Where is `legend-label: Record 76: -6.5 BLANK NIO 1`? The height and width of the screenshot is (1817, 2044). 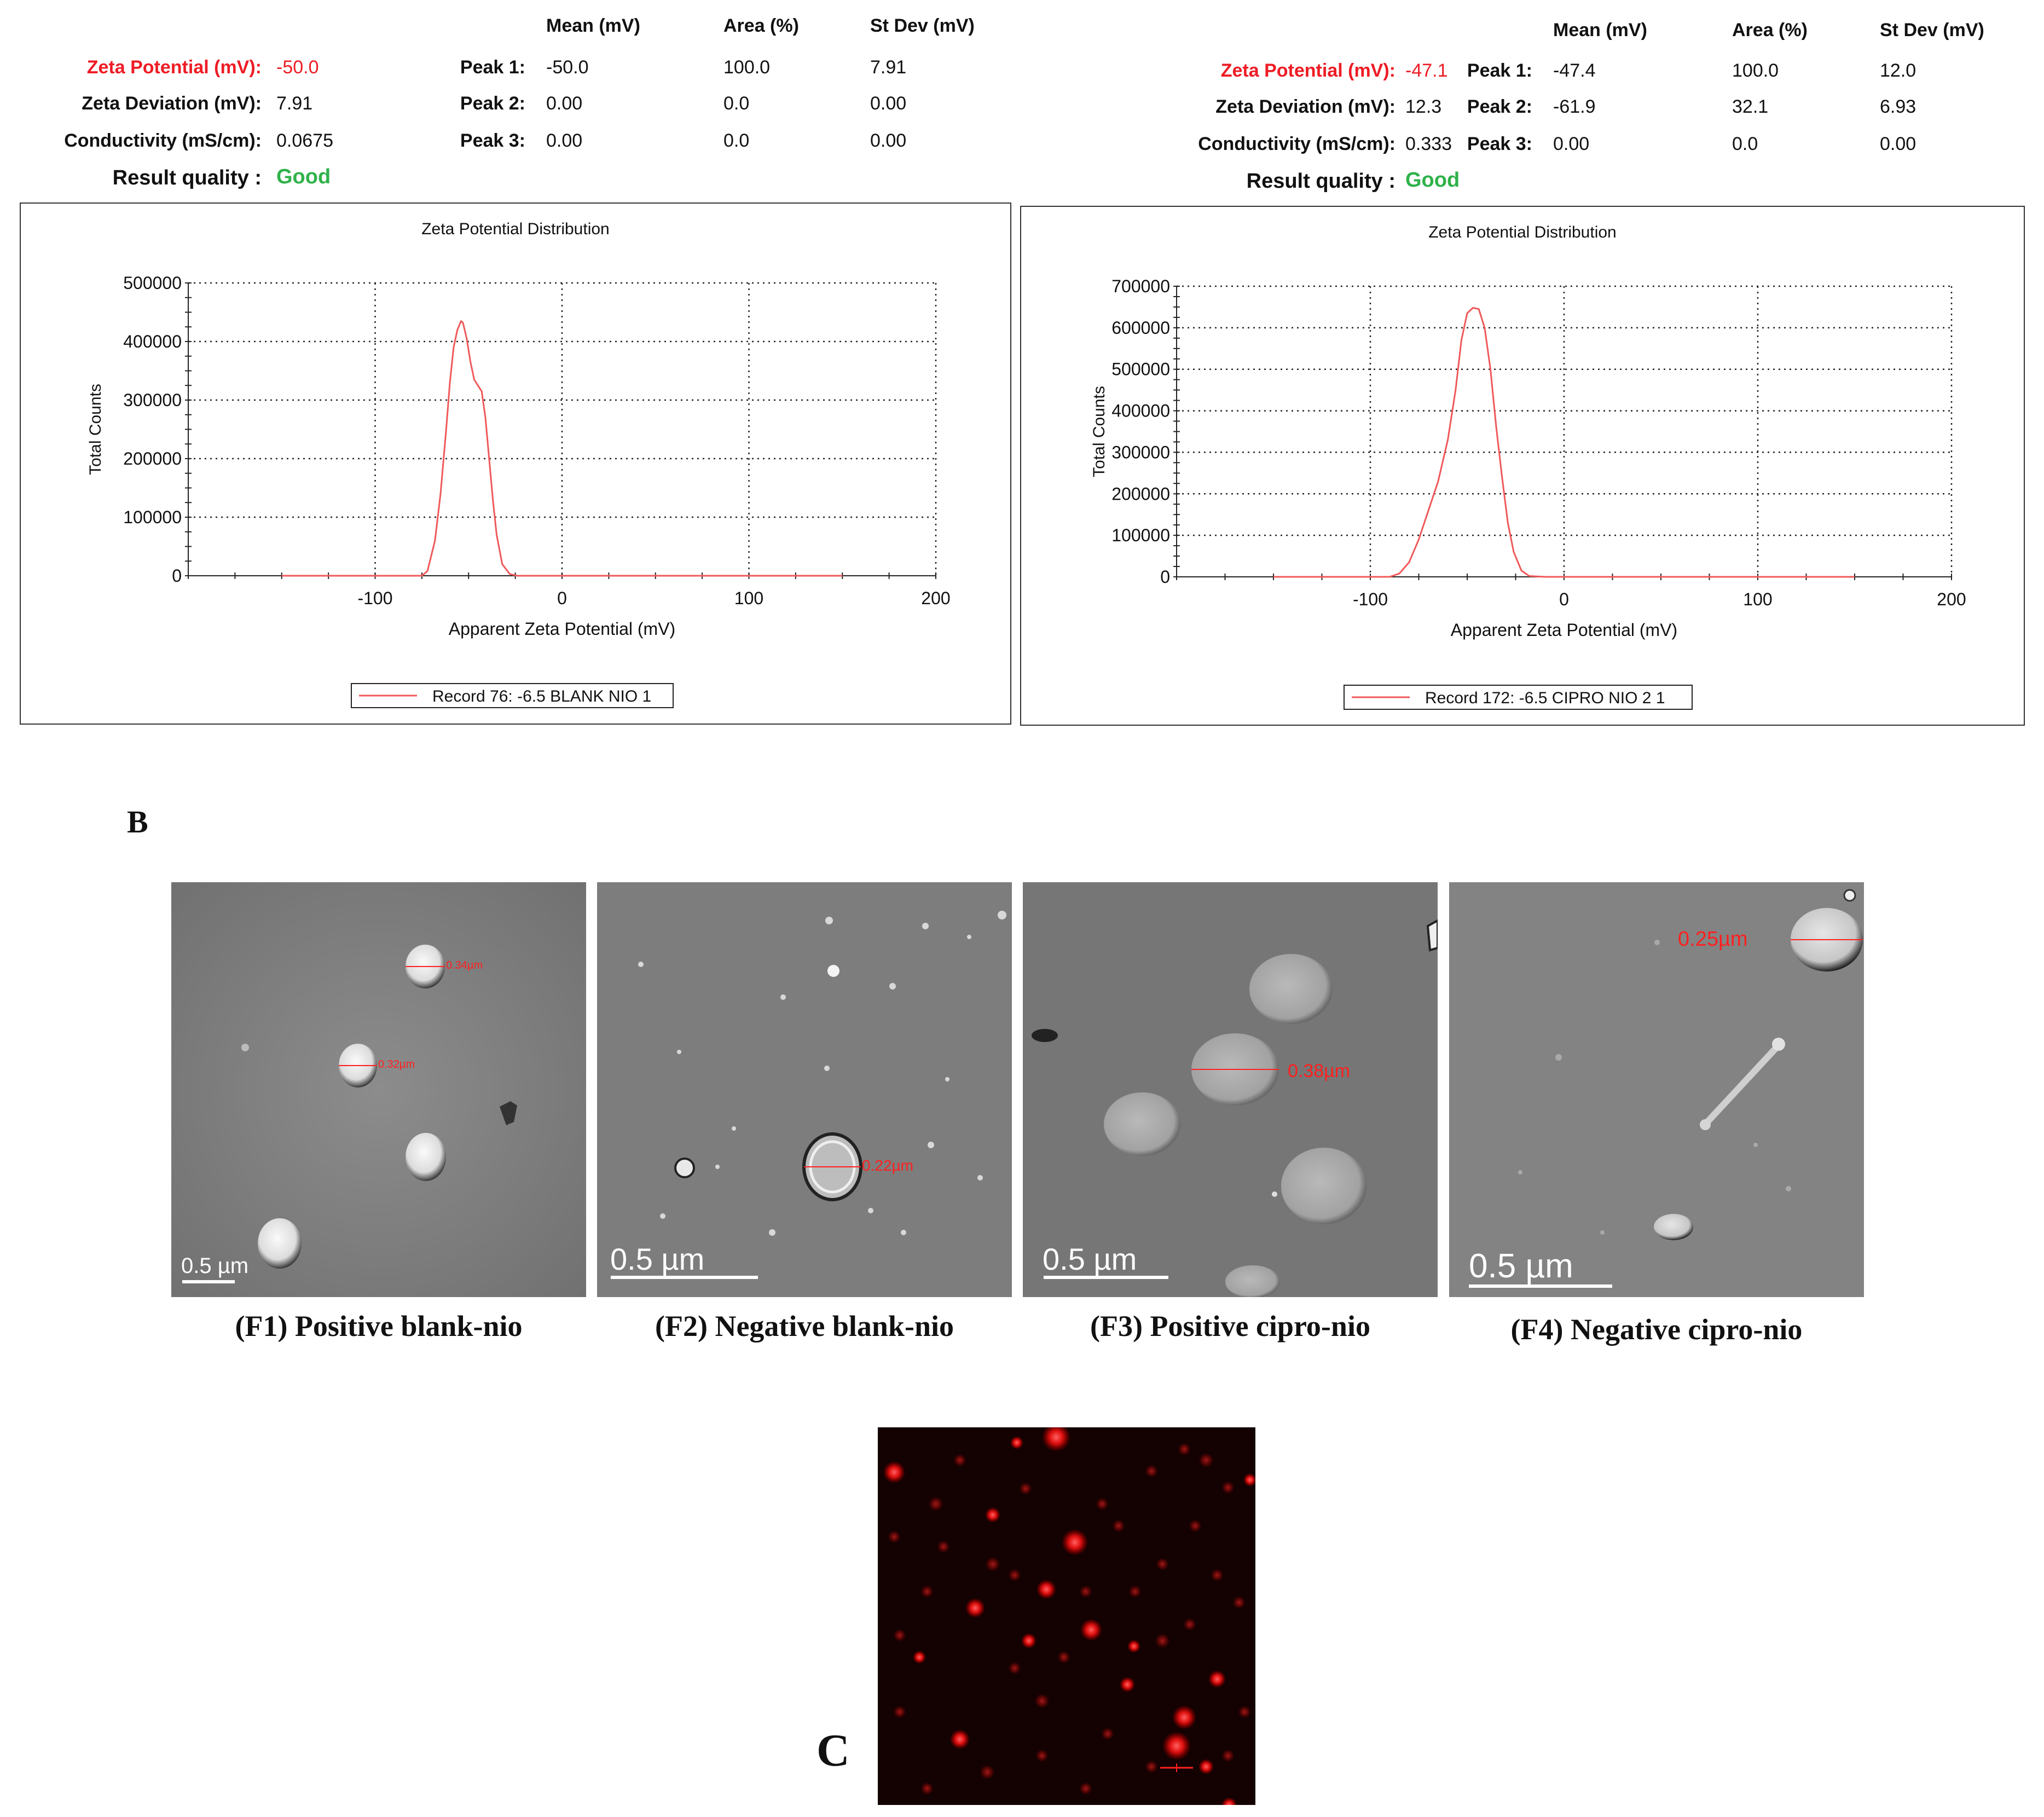
legend-label: Record 76: -6.5 BLANK NIO 1 is located at coordinates (541, 696).